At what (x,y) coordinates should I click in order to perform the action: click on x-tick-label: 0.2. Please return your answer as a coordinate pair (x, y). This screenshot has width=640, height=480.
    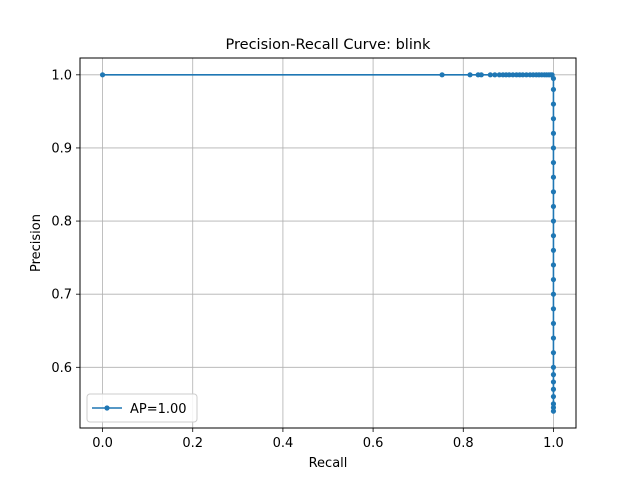
    Looking at the image, I should click on (192, 443).